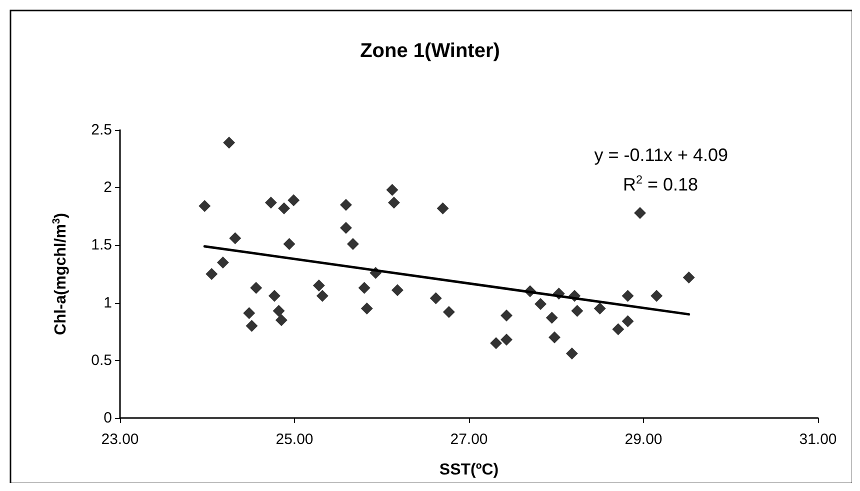 This screenshot has width=860, height=491. I want to click on y-tick-label: 0, so click(108, 418).